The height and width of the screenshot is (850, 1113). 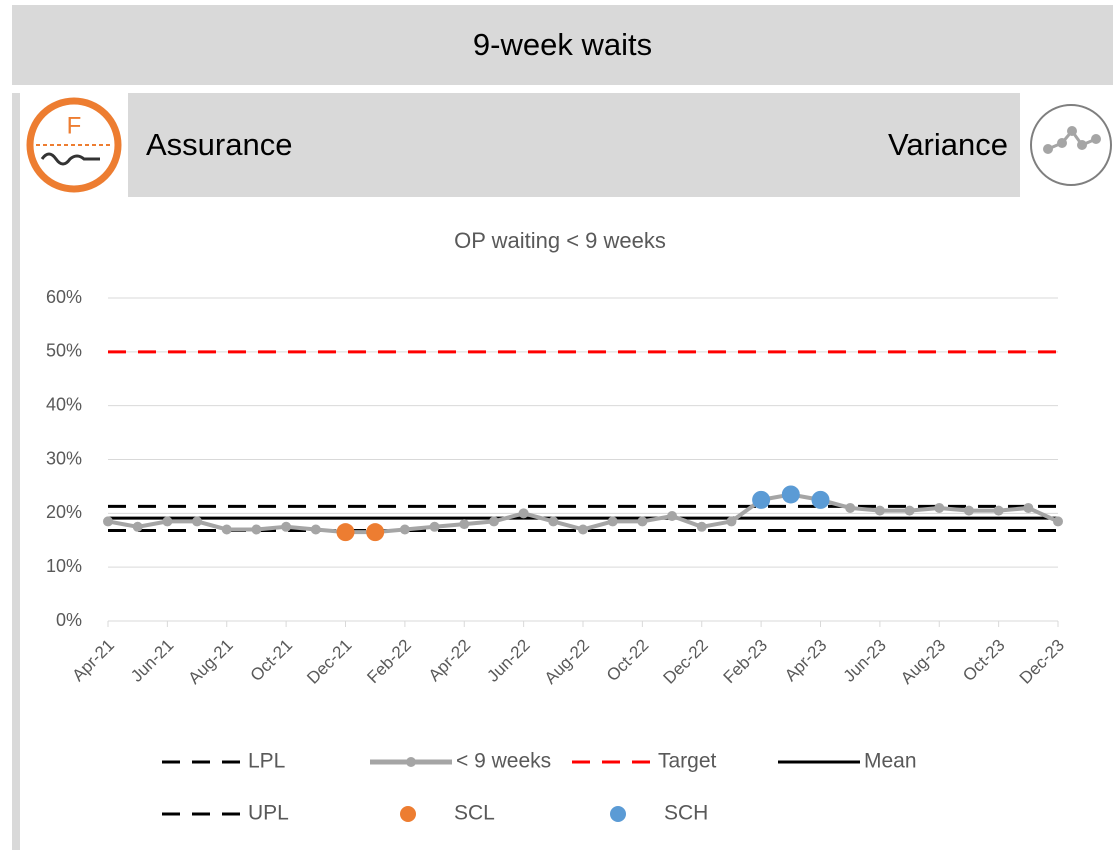 What do you see at coordinates (644, 761) in the screenshot?
I see `legend-item: Target` at bounding box center [644, 761].